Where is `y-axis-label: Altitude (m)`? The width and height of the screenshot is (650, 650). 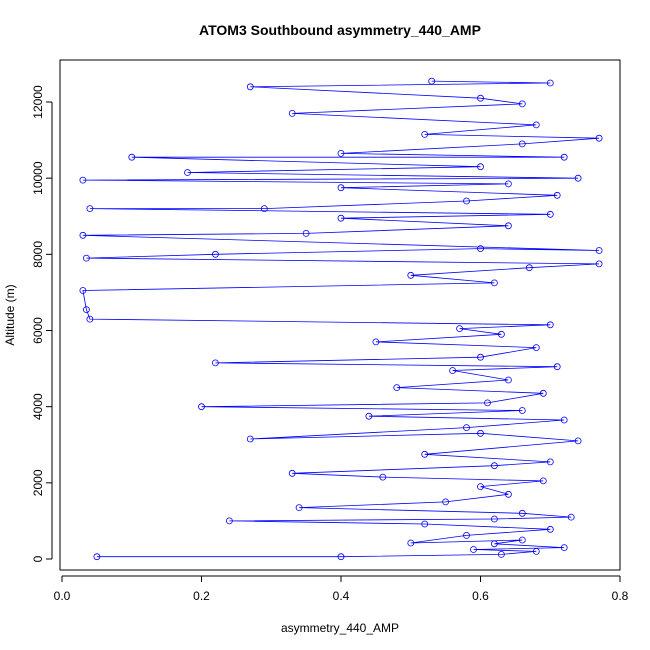
y-axis-label: Altitude (m) is located at coordinates (10, 314).